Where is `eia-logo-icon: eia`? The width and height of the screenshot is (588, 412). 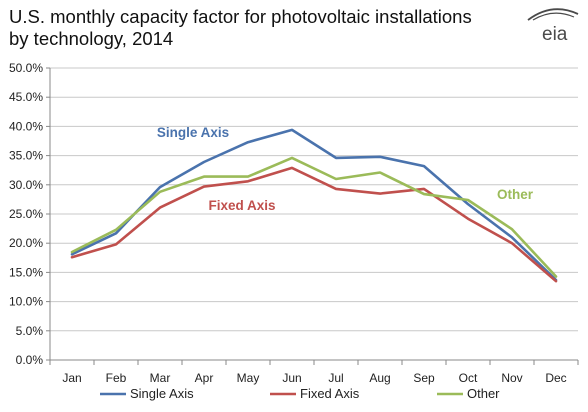
eia-logo-icon: eia is located at coordinates (553, 26).